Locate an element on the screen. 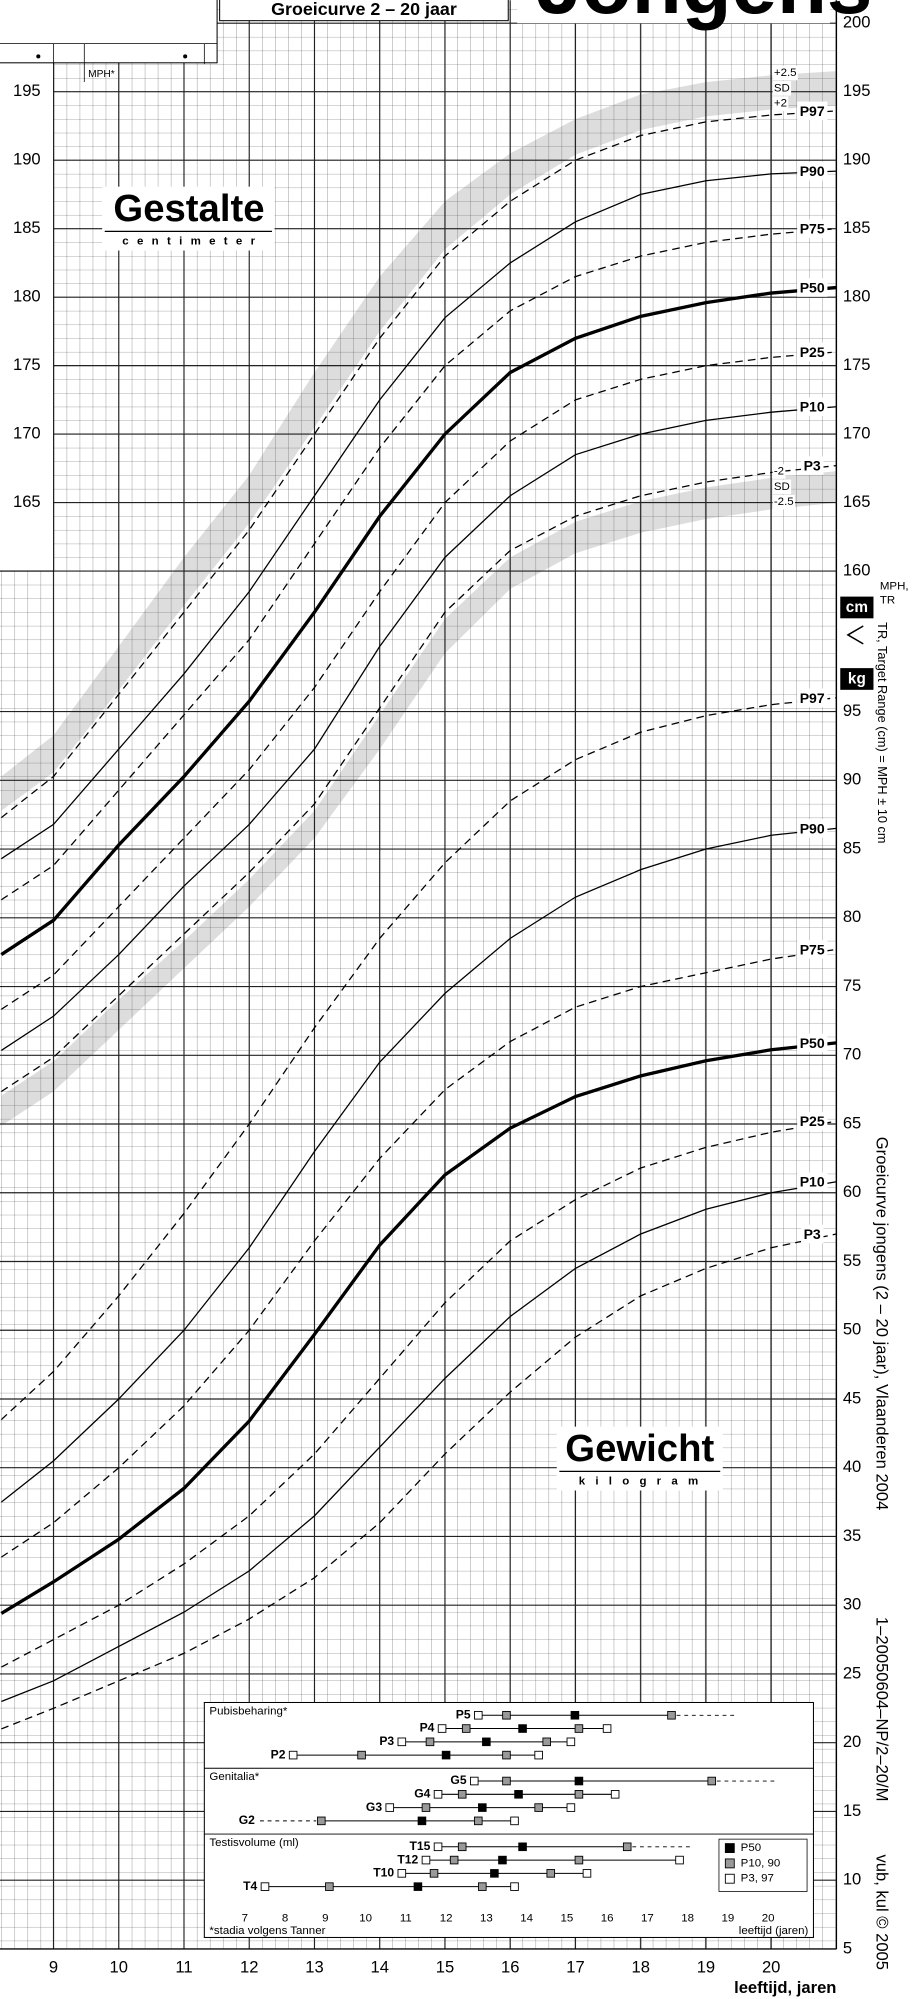 Image resolution: width=922 pixels, height=1999 pixels. y-tick-label: 195 is located at coordinates (27, 90).